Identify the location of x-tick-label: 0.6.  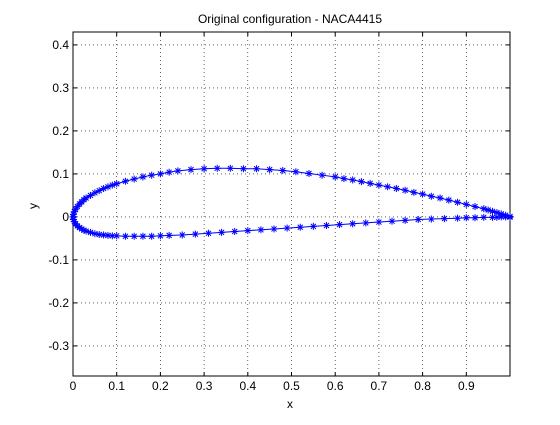
(335, 386).